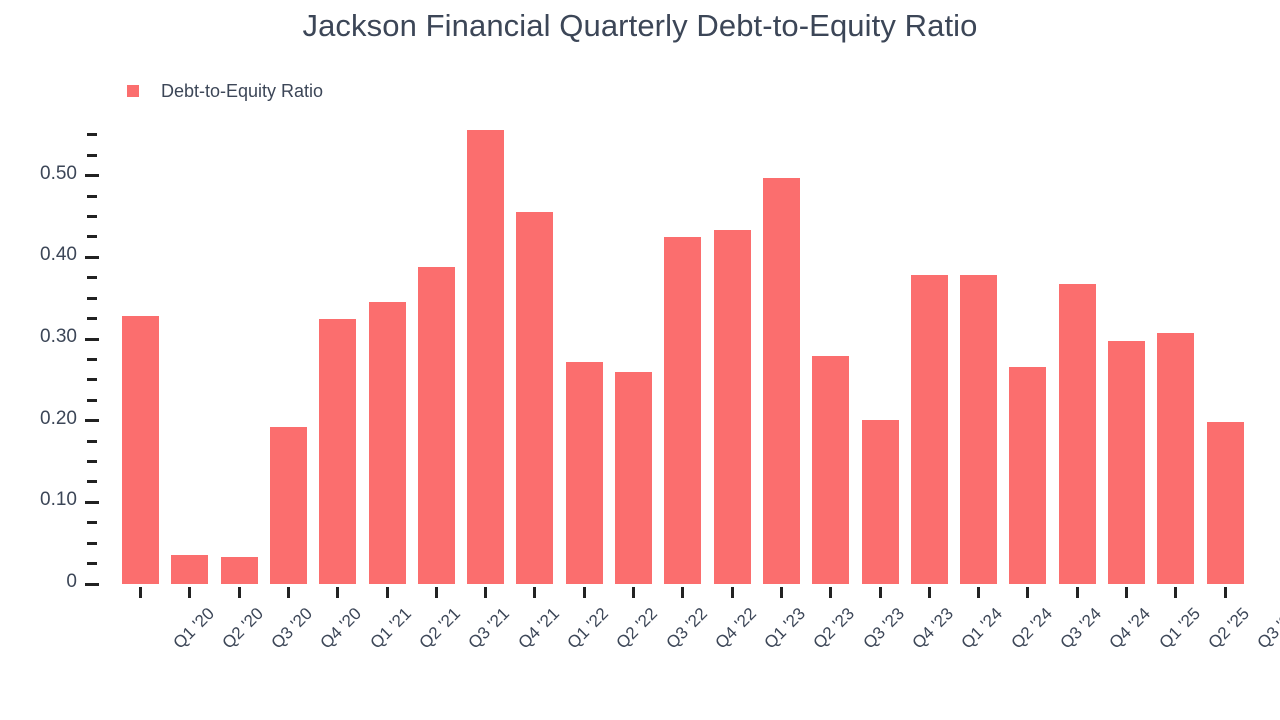 The height and width of the screenshot is (720, 1280). Describe the element at coordinates (932, 628) in the screenshot. I see `x-axis-tick-label: Q4 '23` at that location.